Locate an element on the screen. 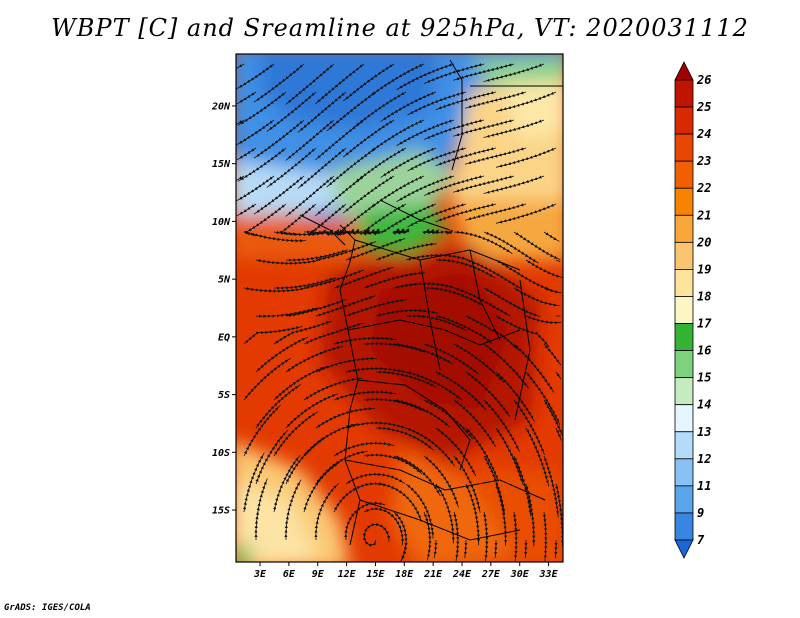  lon-label: 18E is located at coordinates (404, 574).